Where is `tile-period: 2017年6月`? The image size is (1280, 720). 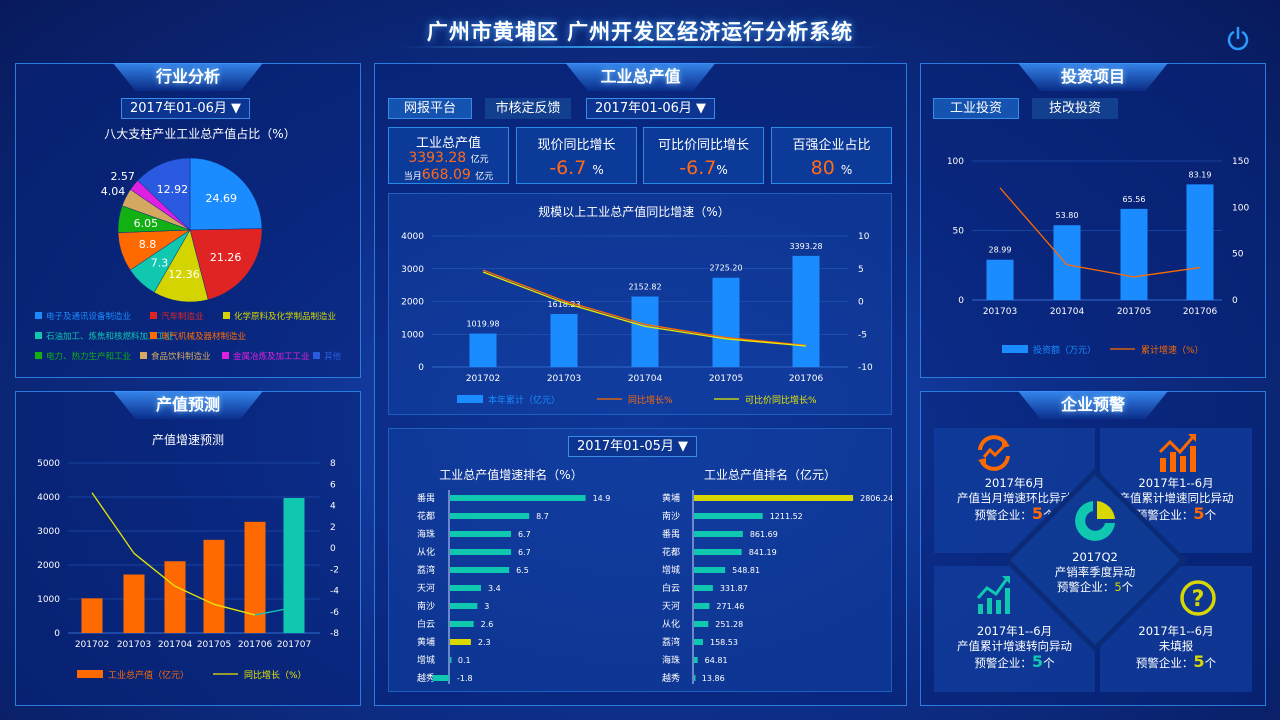 tile-period: 2017年6月 is located at coordinates (1014, 483).